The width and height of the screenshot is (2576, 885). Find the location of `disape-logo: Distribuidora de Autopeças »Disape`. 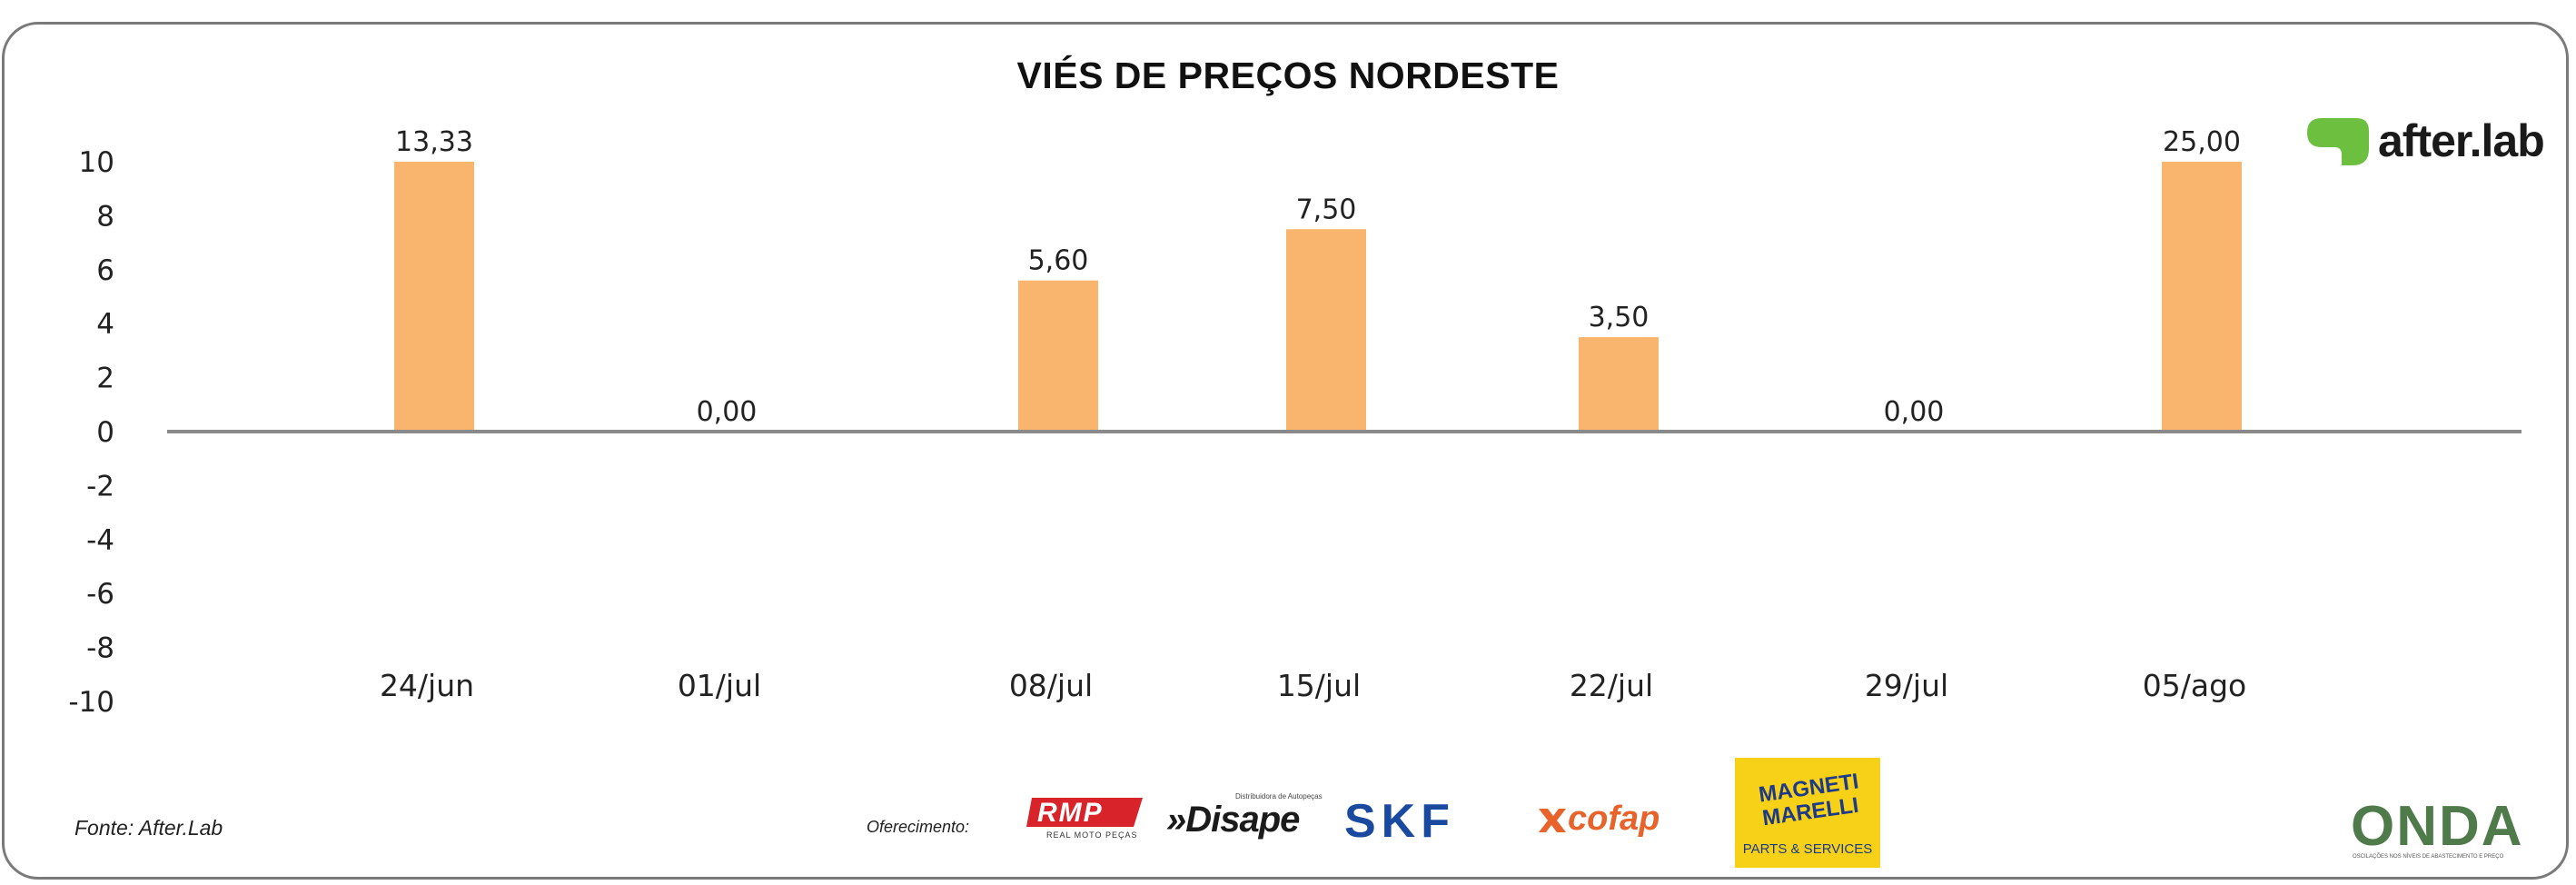

disape-logo: Distribuidora de Autopeças »Disape is located at coordinates (1246, 818).